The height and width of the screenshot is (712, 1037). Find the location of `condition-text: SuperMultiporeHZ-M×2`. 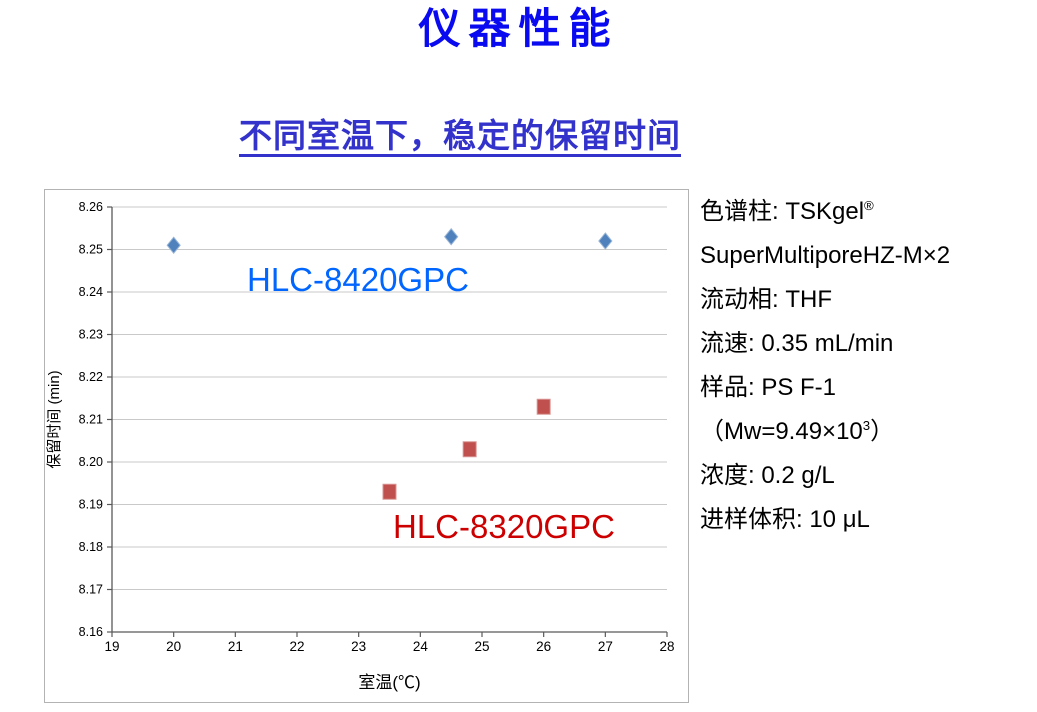

condition-text: SuperMultiporeHZ-M×2 is located at coordinates (825, 255).